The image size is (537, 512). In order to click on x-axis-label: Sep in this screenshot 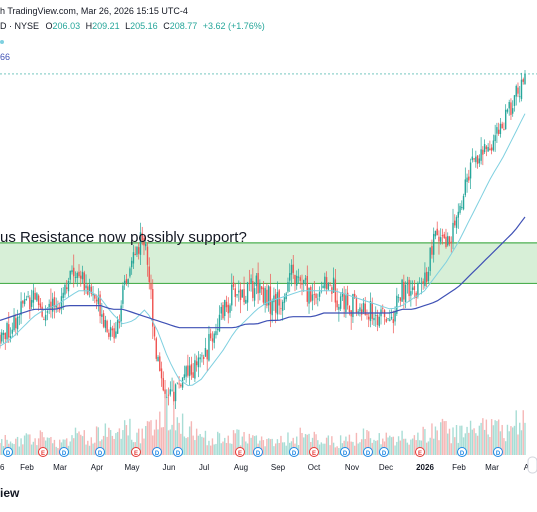, I will do `click(278, 467)`.